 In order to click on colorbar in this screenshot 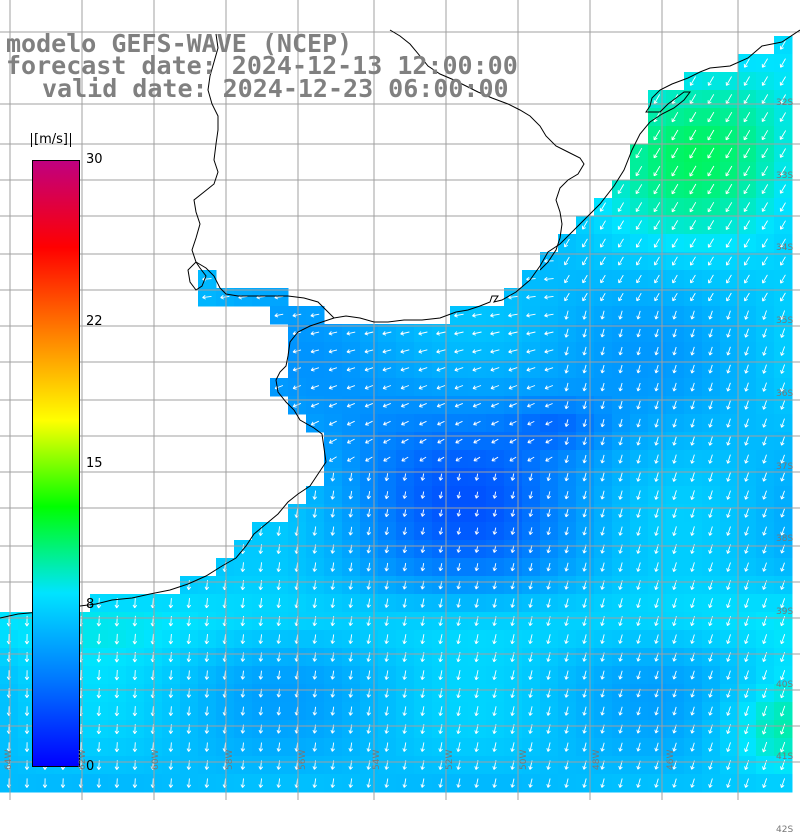, I will do `click(56, 463)`.